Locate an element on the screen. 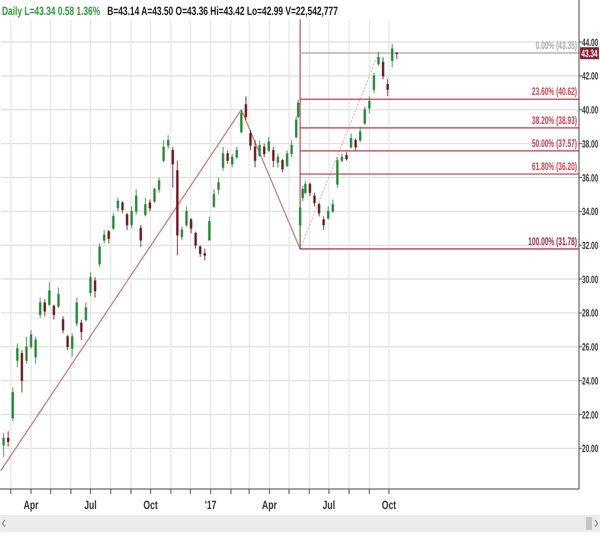 This screenshot has height=543, width=600. x-tick-label: '17 is located at coordinates (210, 506).